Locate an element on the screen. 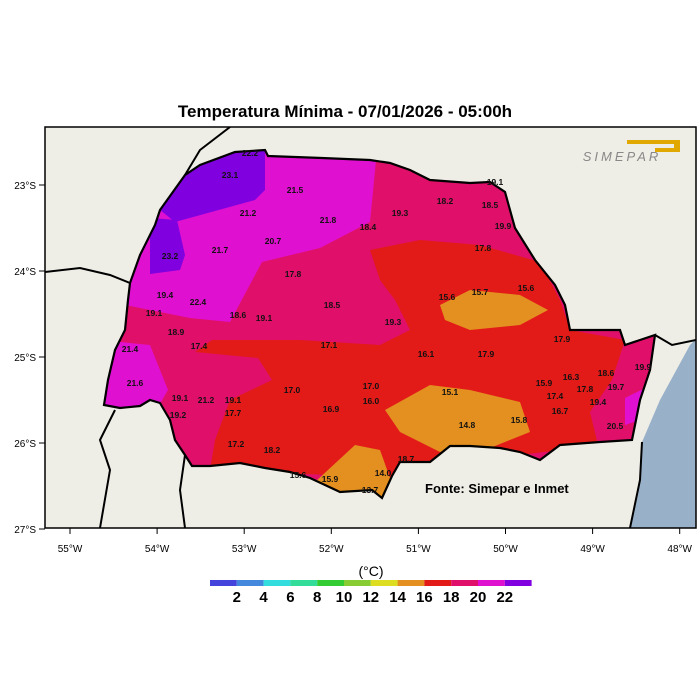 This screenshot has width=700, height=700. station-value: 17.1 is located at coordinates (329, 345).